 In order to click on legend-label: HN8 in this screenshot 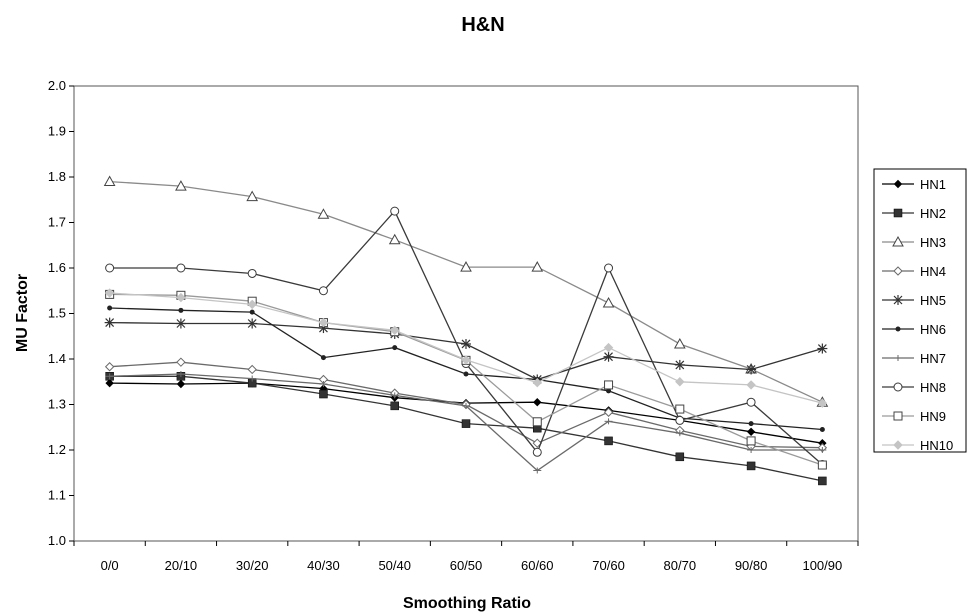, I will do `click(933, 387)`.